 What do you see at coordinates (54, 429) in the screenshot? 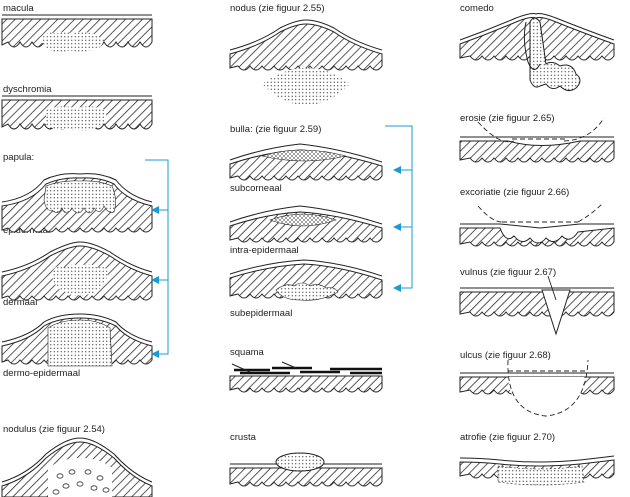
I see `label-nodulus: nodulus (zie figuur 2.54)` at bounding box center [54, 429].